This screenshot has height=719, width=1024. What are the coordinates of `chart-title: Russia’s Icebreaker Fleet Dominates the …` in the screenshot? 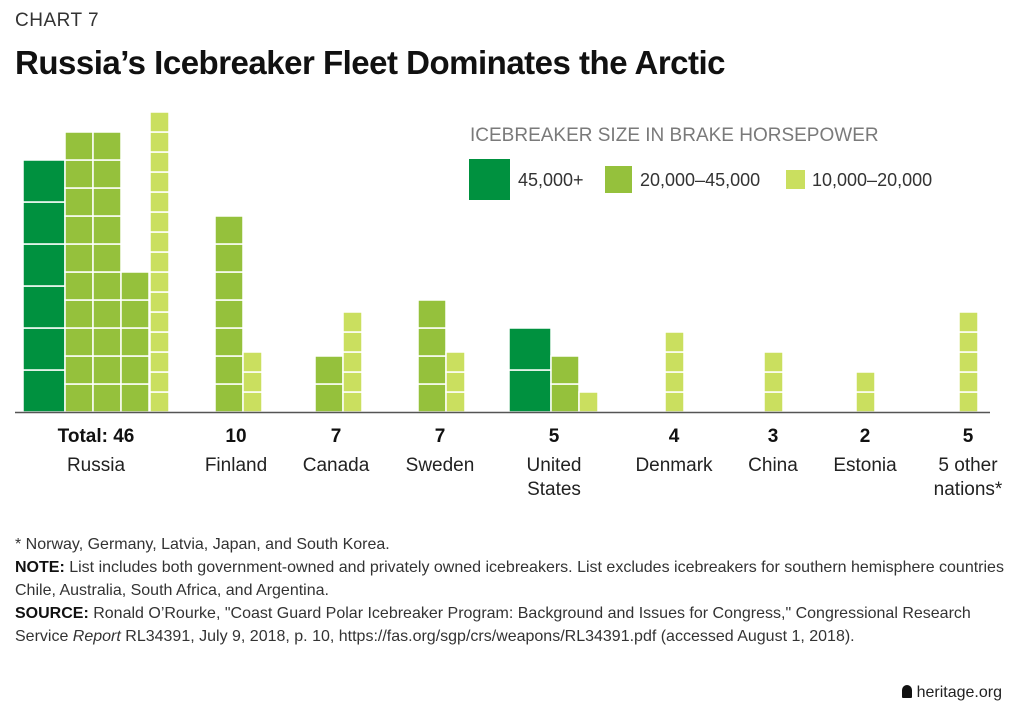 It's located at (370, 62).